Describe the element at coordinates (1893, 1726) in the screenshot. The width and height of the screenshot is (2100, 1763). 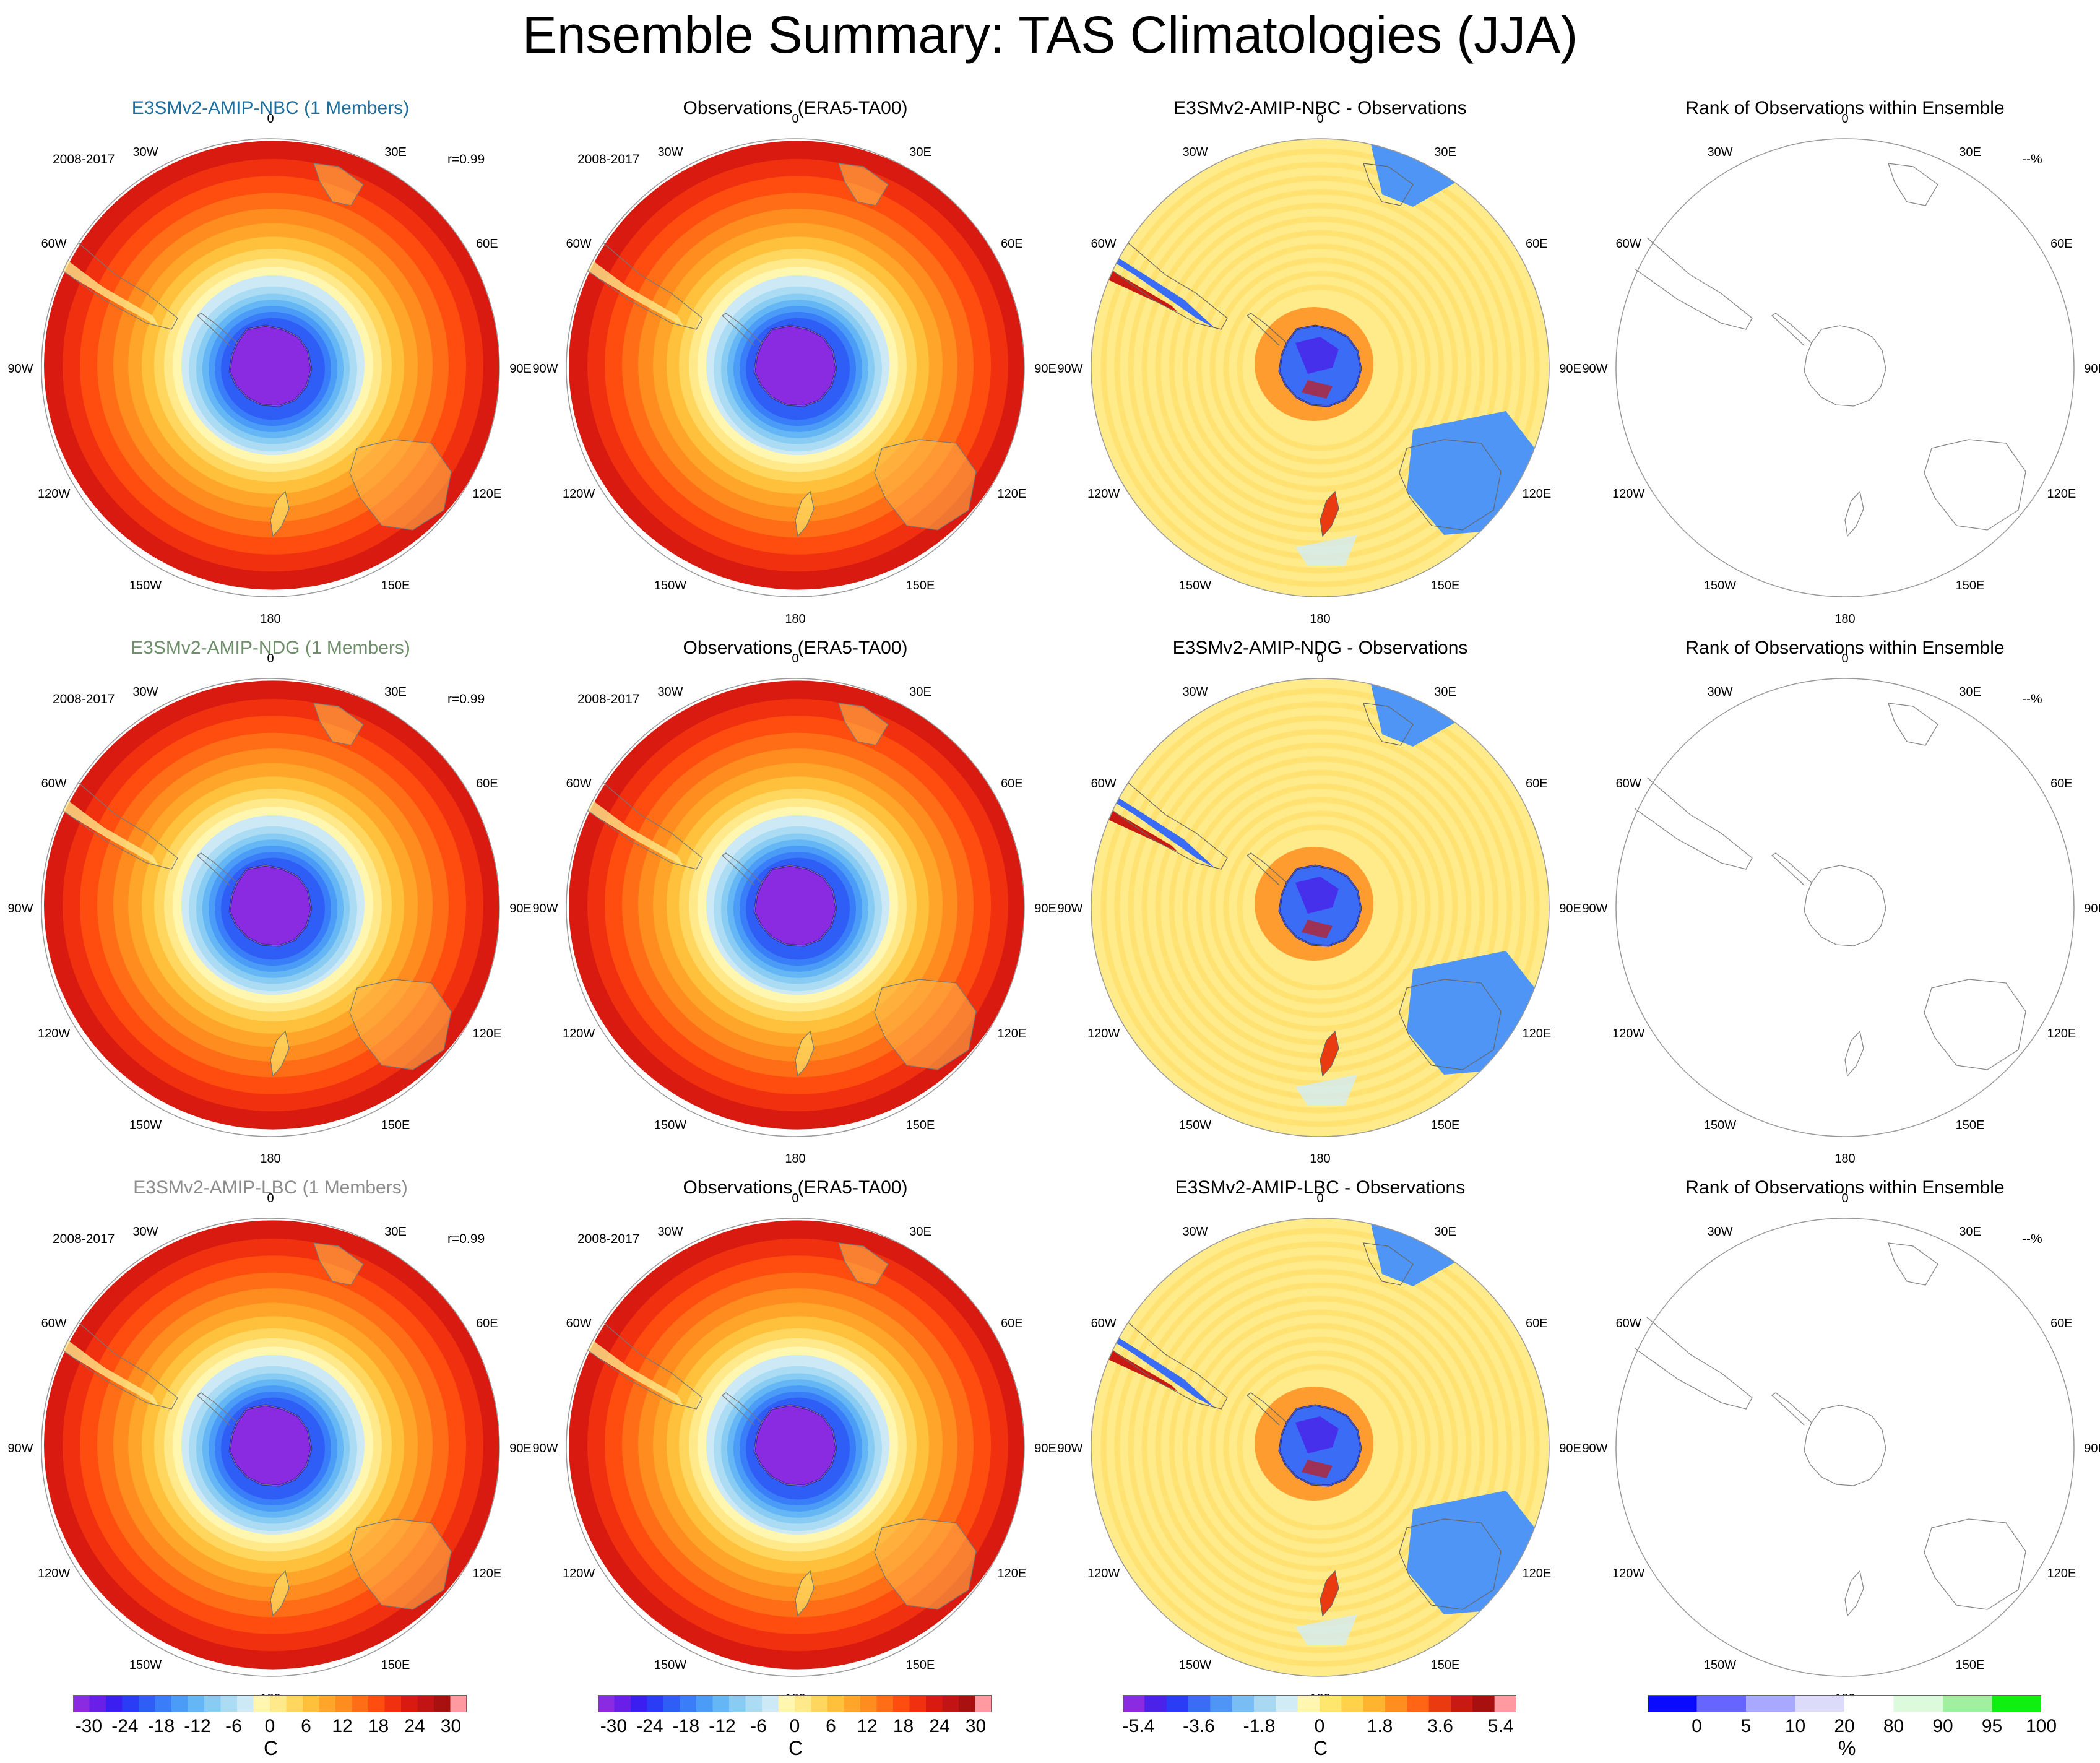
I see `colorbar-tick-label: 80` at that location.